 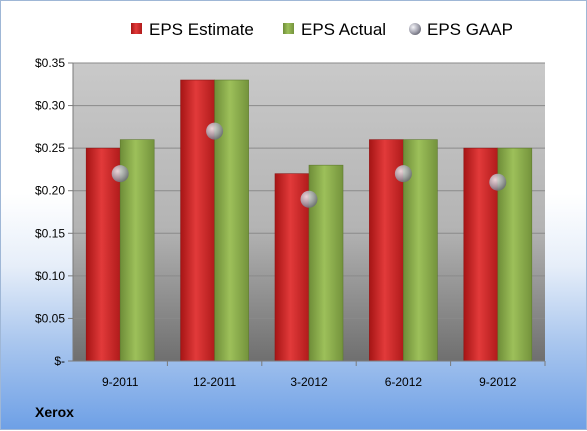 I want to click on legend-item: EPS Estimate, so click(x=192, y=29).